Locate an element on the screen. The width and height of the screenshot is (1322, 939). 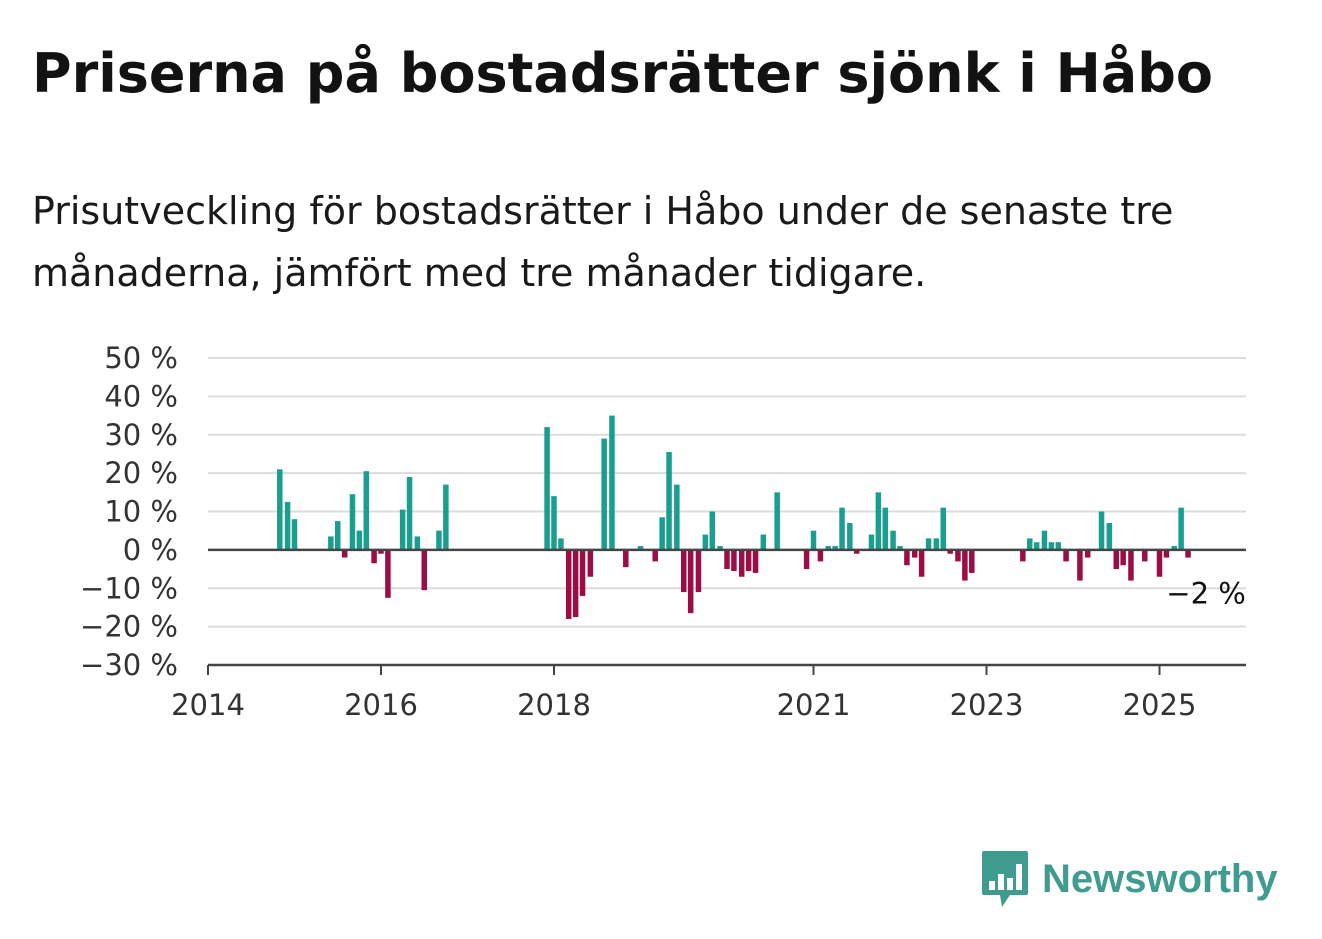
x-tick-label: 2025 is located at coordinates (1160, 705).